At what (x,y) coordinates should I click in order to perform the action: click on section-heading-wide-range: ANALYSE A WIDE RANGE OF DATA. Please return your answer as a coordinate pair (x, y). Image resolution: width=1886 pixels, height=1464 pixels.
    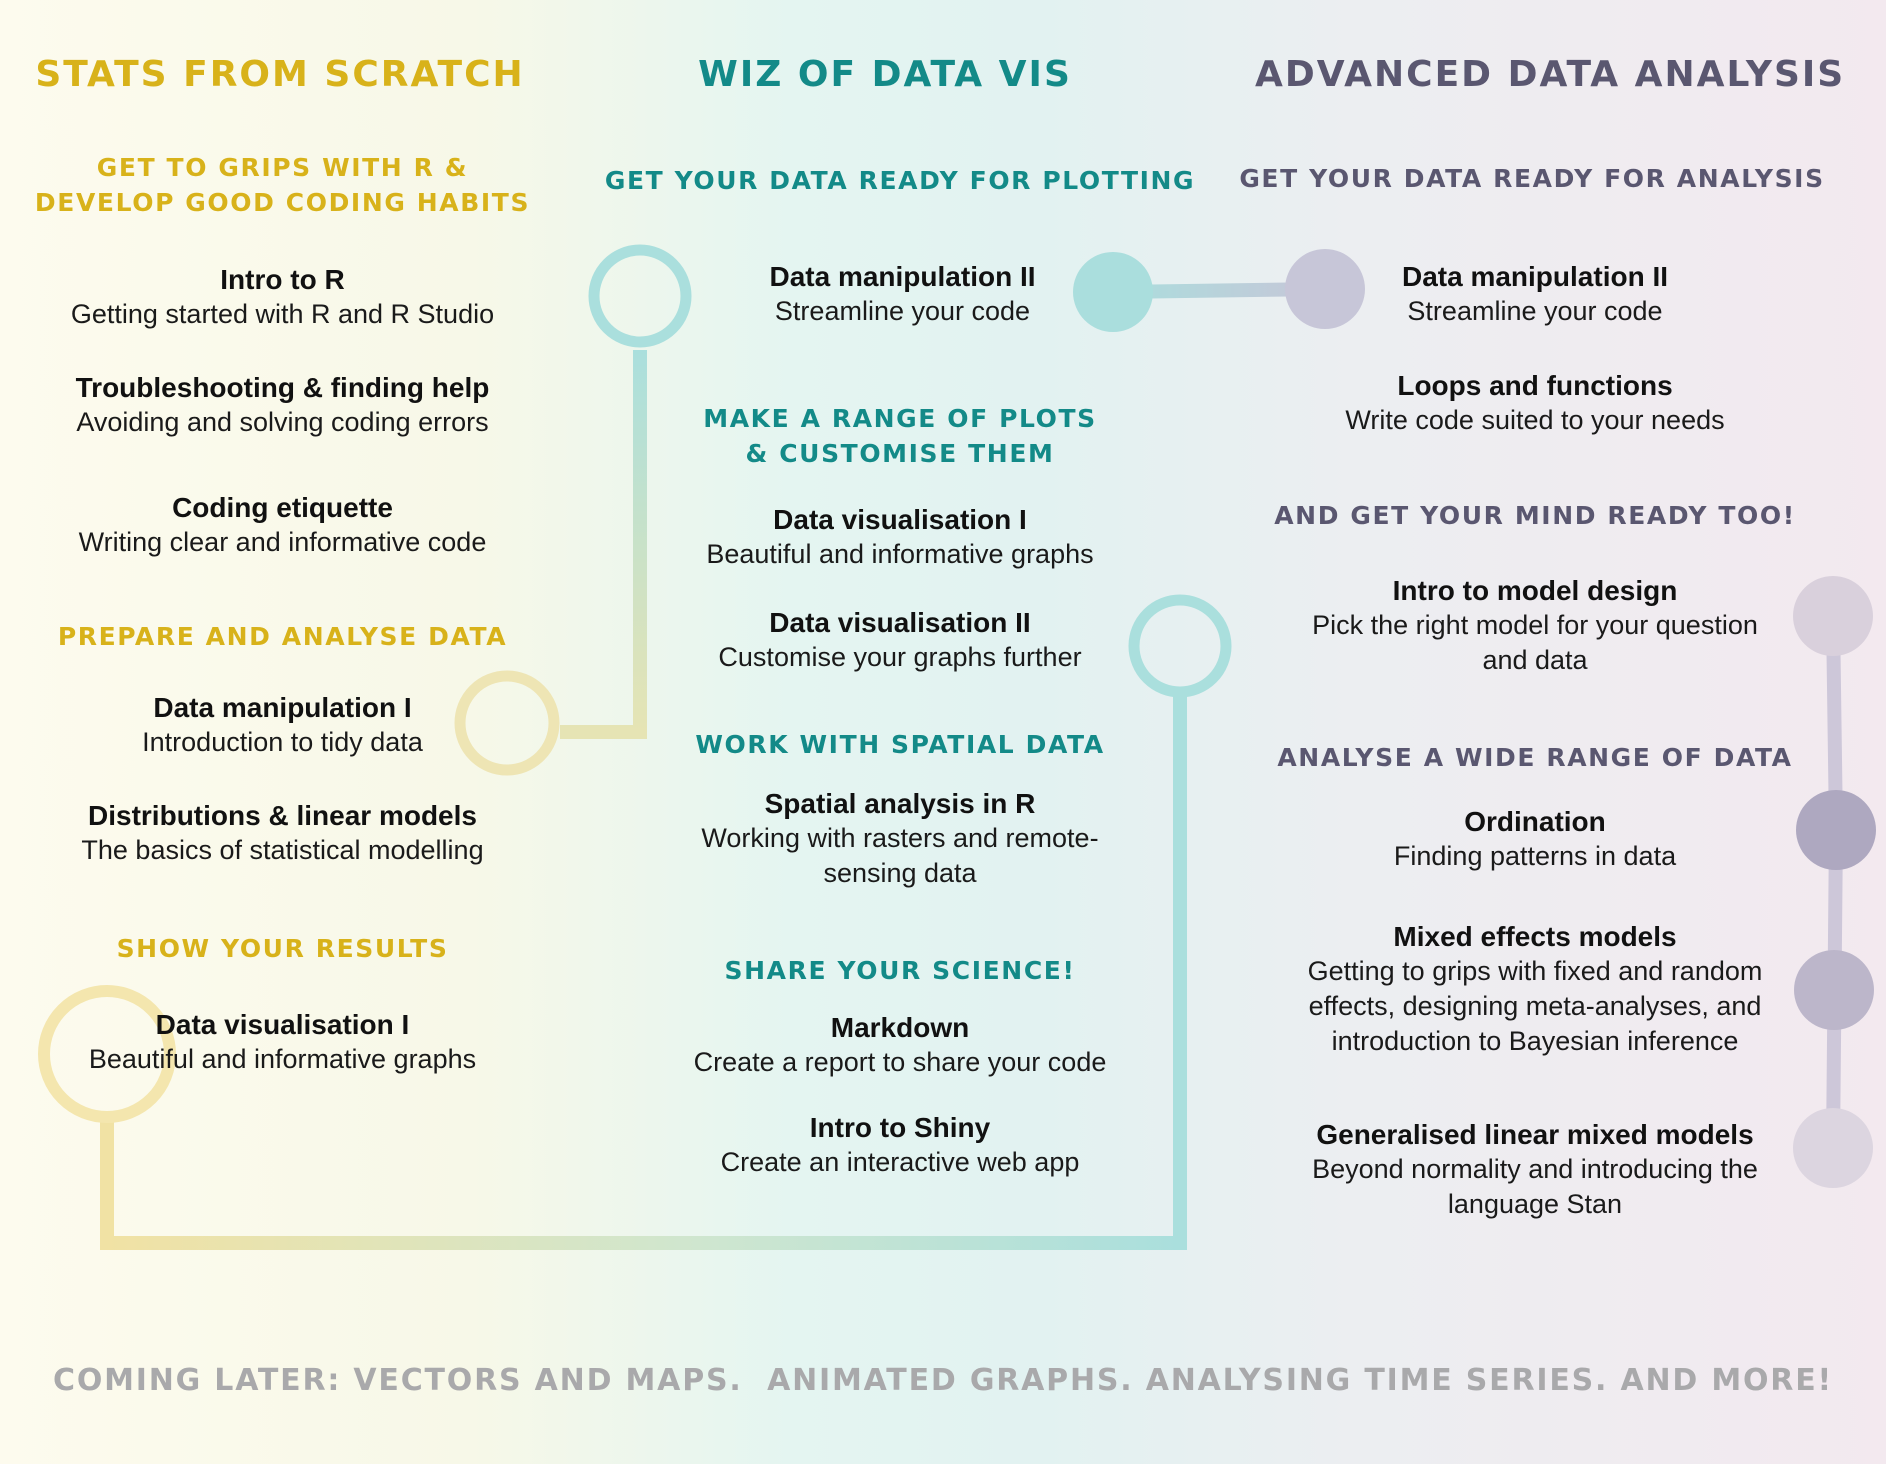
    Looking at the image, I should click on (1535, 757).